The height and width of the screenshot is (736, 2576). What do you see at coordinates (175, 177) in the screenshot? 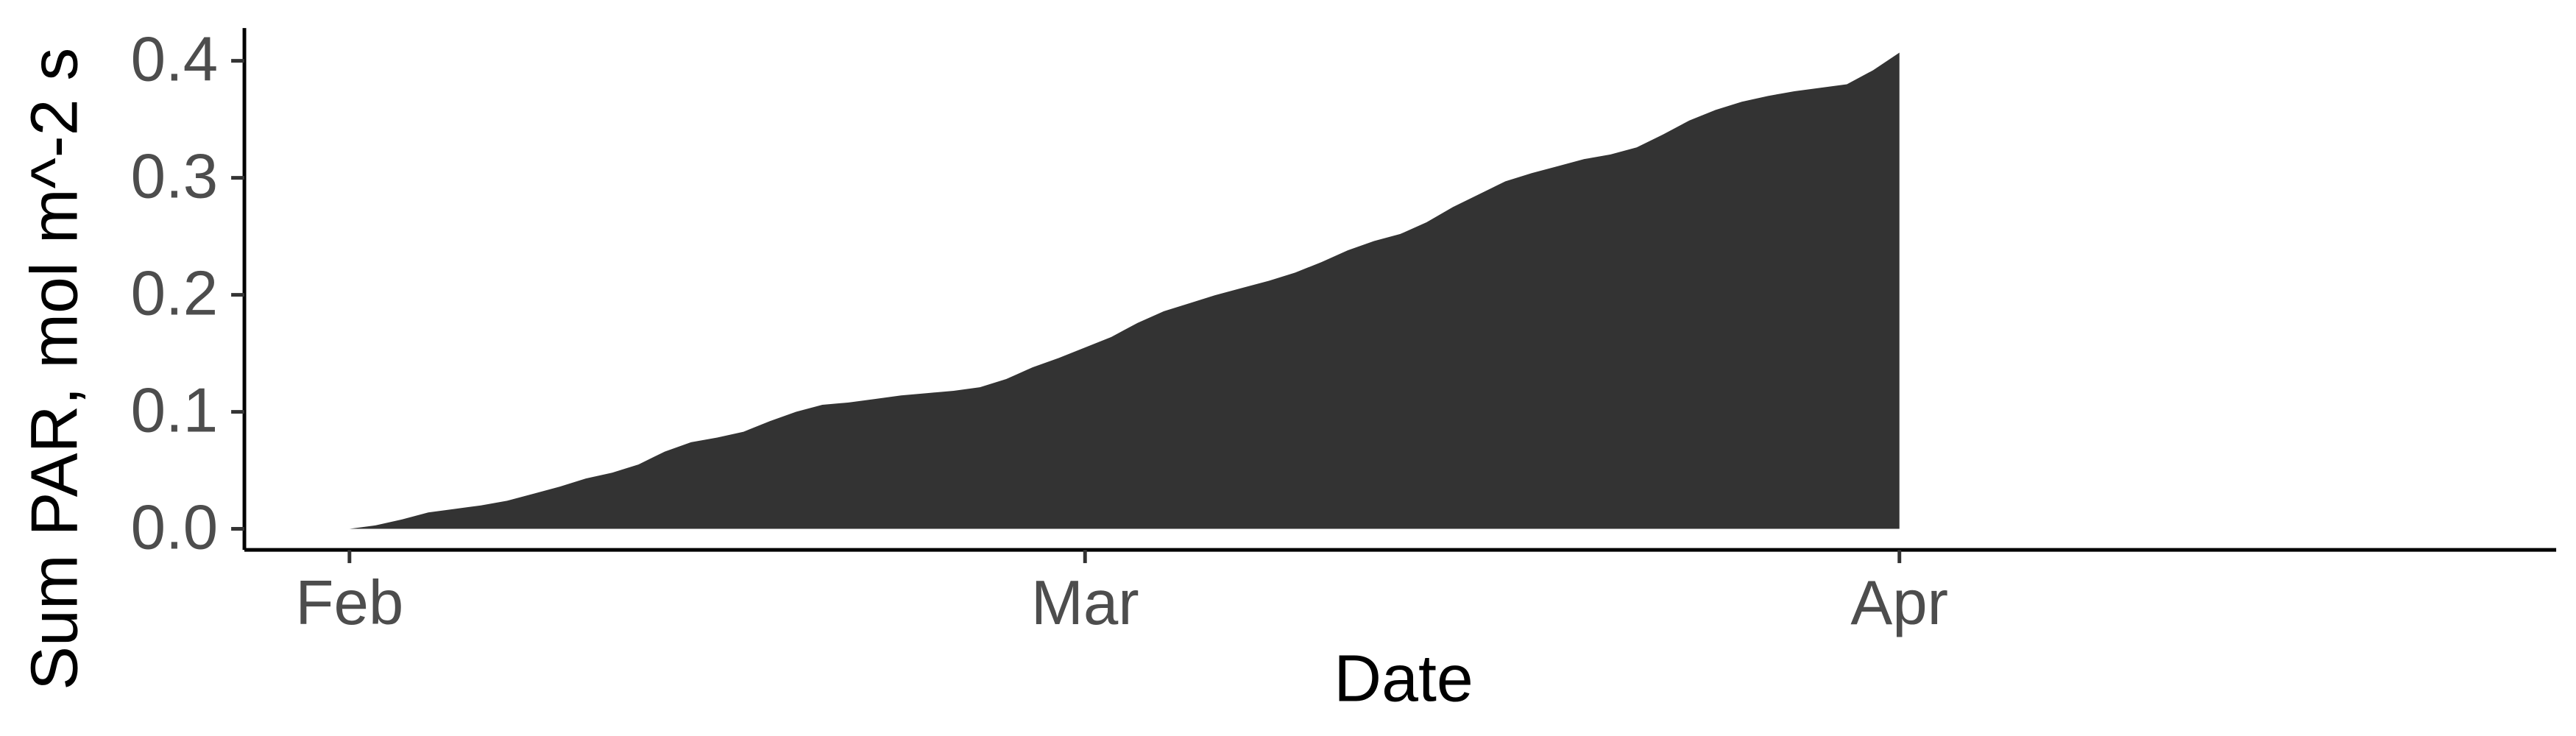
I see `y-tick-label: 0.3` at bounding box center [175, 177].